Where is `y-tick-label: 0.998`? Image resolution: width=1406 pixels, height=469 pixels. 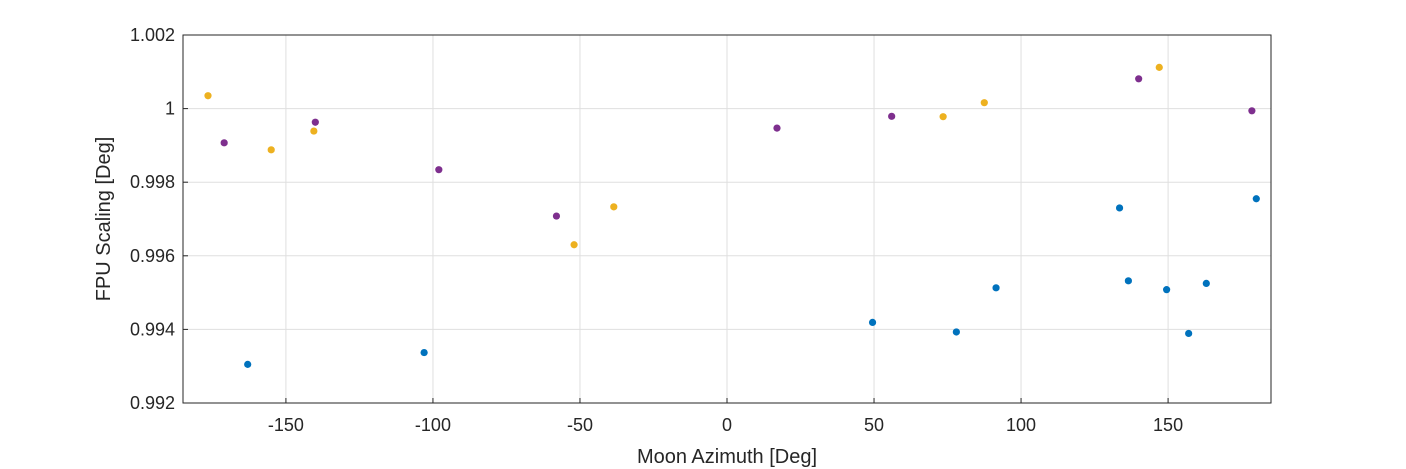 y-tick-label: 0.998 is located at coordinates (152, 182).